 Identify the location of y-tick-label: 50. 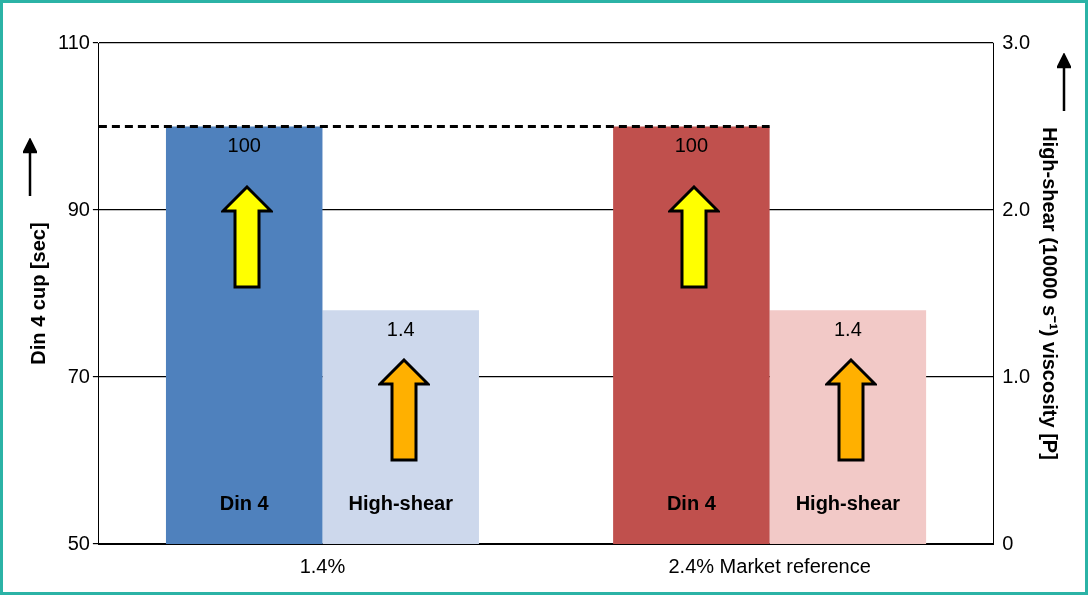
(78, 542).